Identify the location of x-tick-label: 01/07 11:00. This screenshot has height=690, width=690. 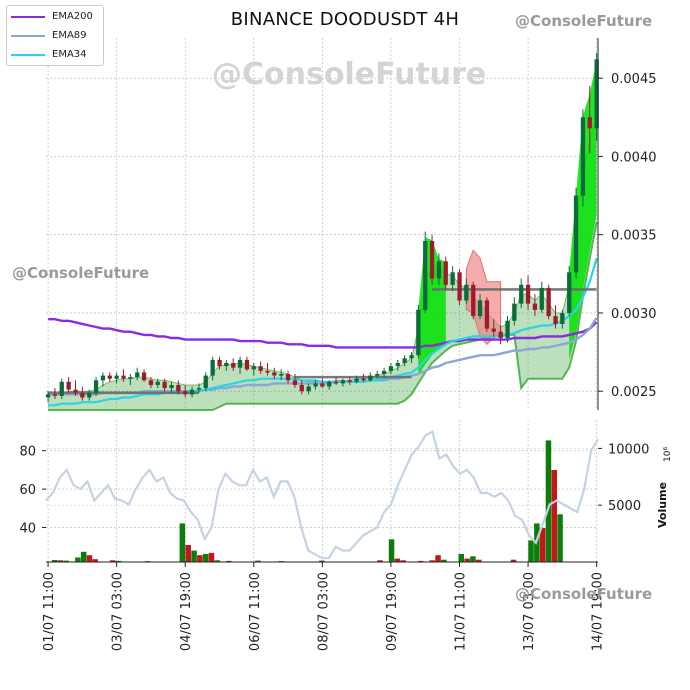
(49, 611).